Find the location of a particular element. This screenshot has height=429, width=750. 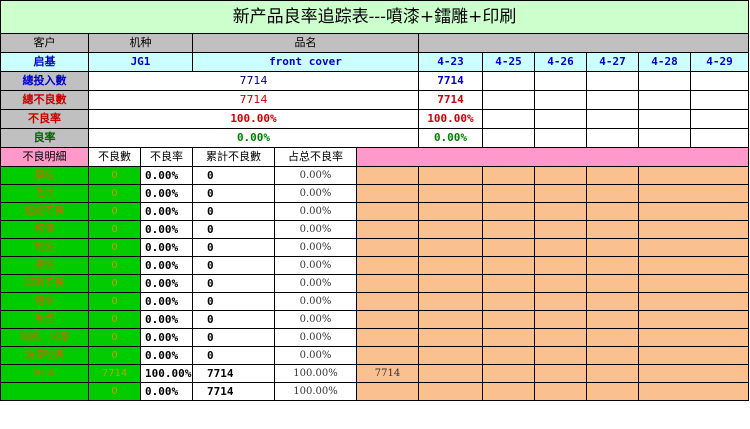

defect-name: 油漆咬底 is located at coordinates (44, 355).